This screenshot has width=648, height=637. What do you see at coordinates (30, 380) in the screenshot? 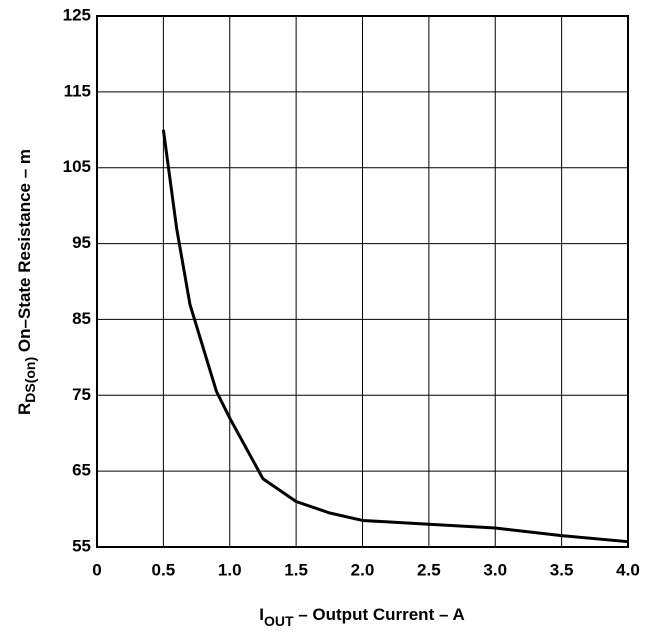
I see `y-label-sub: DS(on)` at bounding box center [30, 380].